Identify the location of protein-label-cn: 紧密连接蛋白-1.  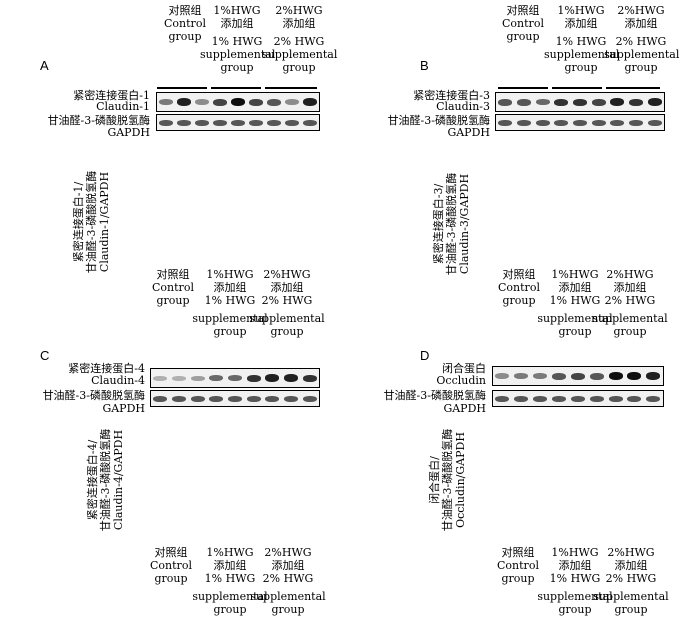
(111, 95).